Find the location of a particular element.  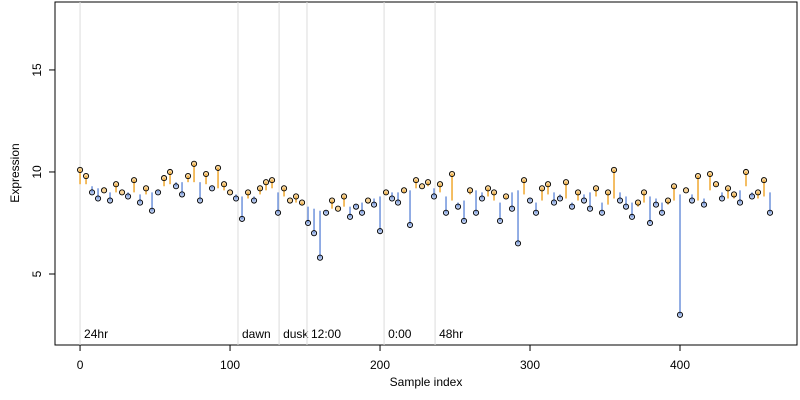

x-tick-label: 300 is located at coordinates (530, 365).